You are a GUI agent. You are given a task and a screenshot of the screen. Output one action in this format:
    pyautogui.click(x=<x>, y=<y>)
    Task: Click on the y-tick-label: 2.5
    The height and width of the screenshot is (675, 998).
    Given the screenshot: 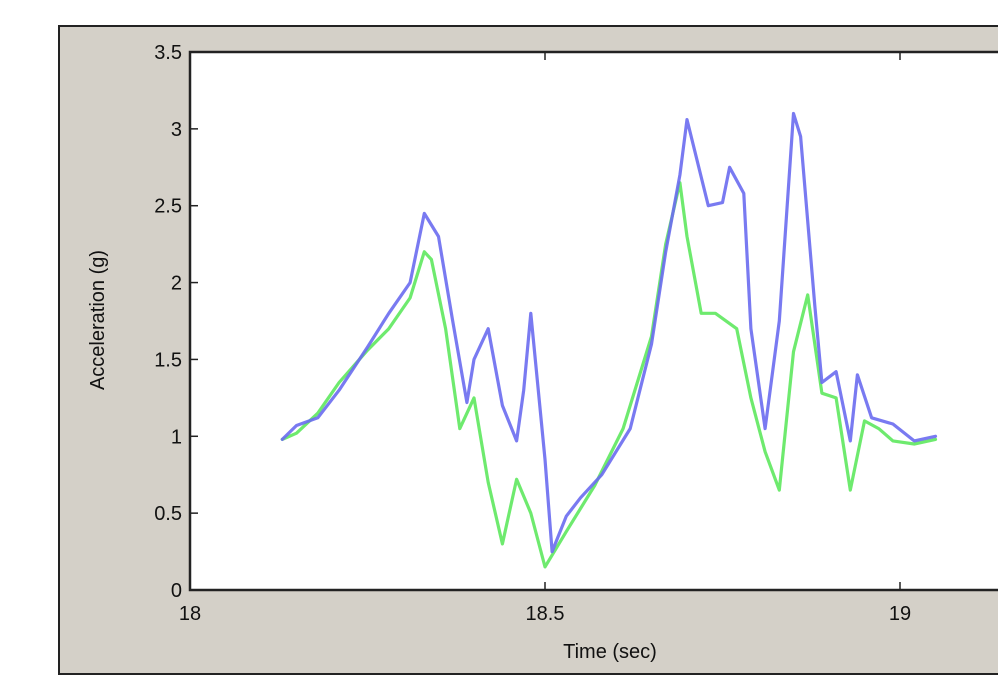 What is the action you would take?
    pyautogui.click(x=168, y=207)
    